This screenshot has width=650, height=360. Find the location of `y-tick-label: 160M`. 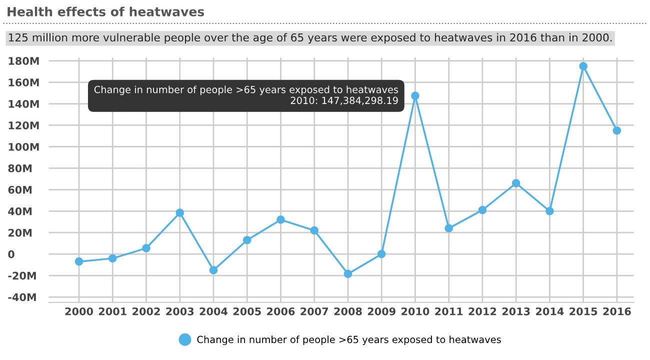

y-tick-label: 160M is located at coordinates (23, 82).